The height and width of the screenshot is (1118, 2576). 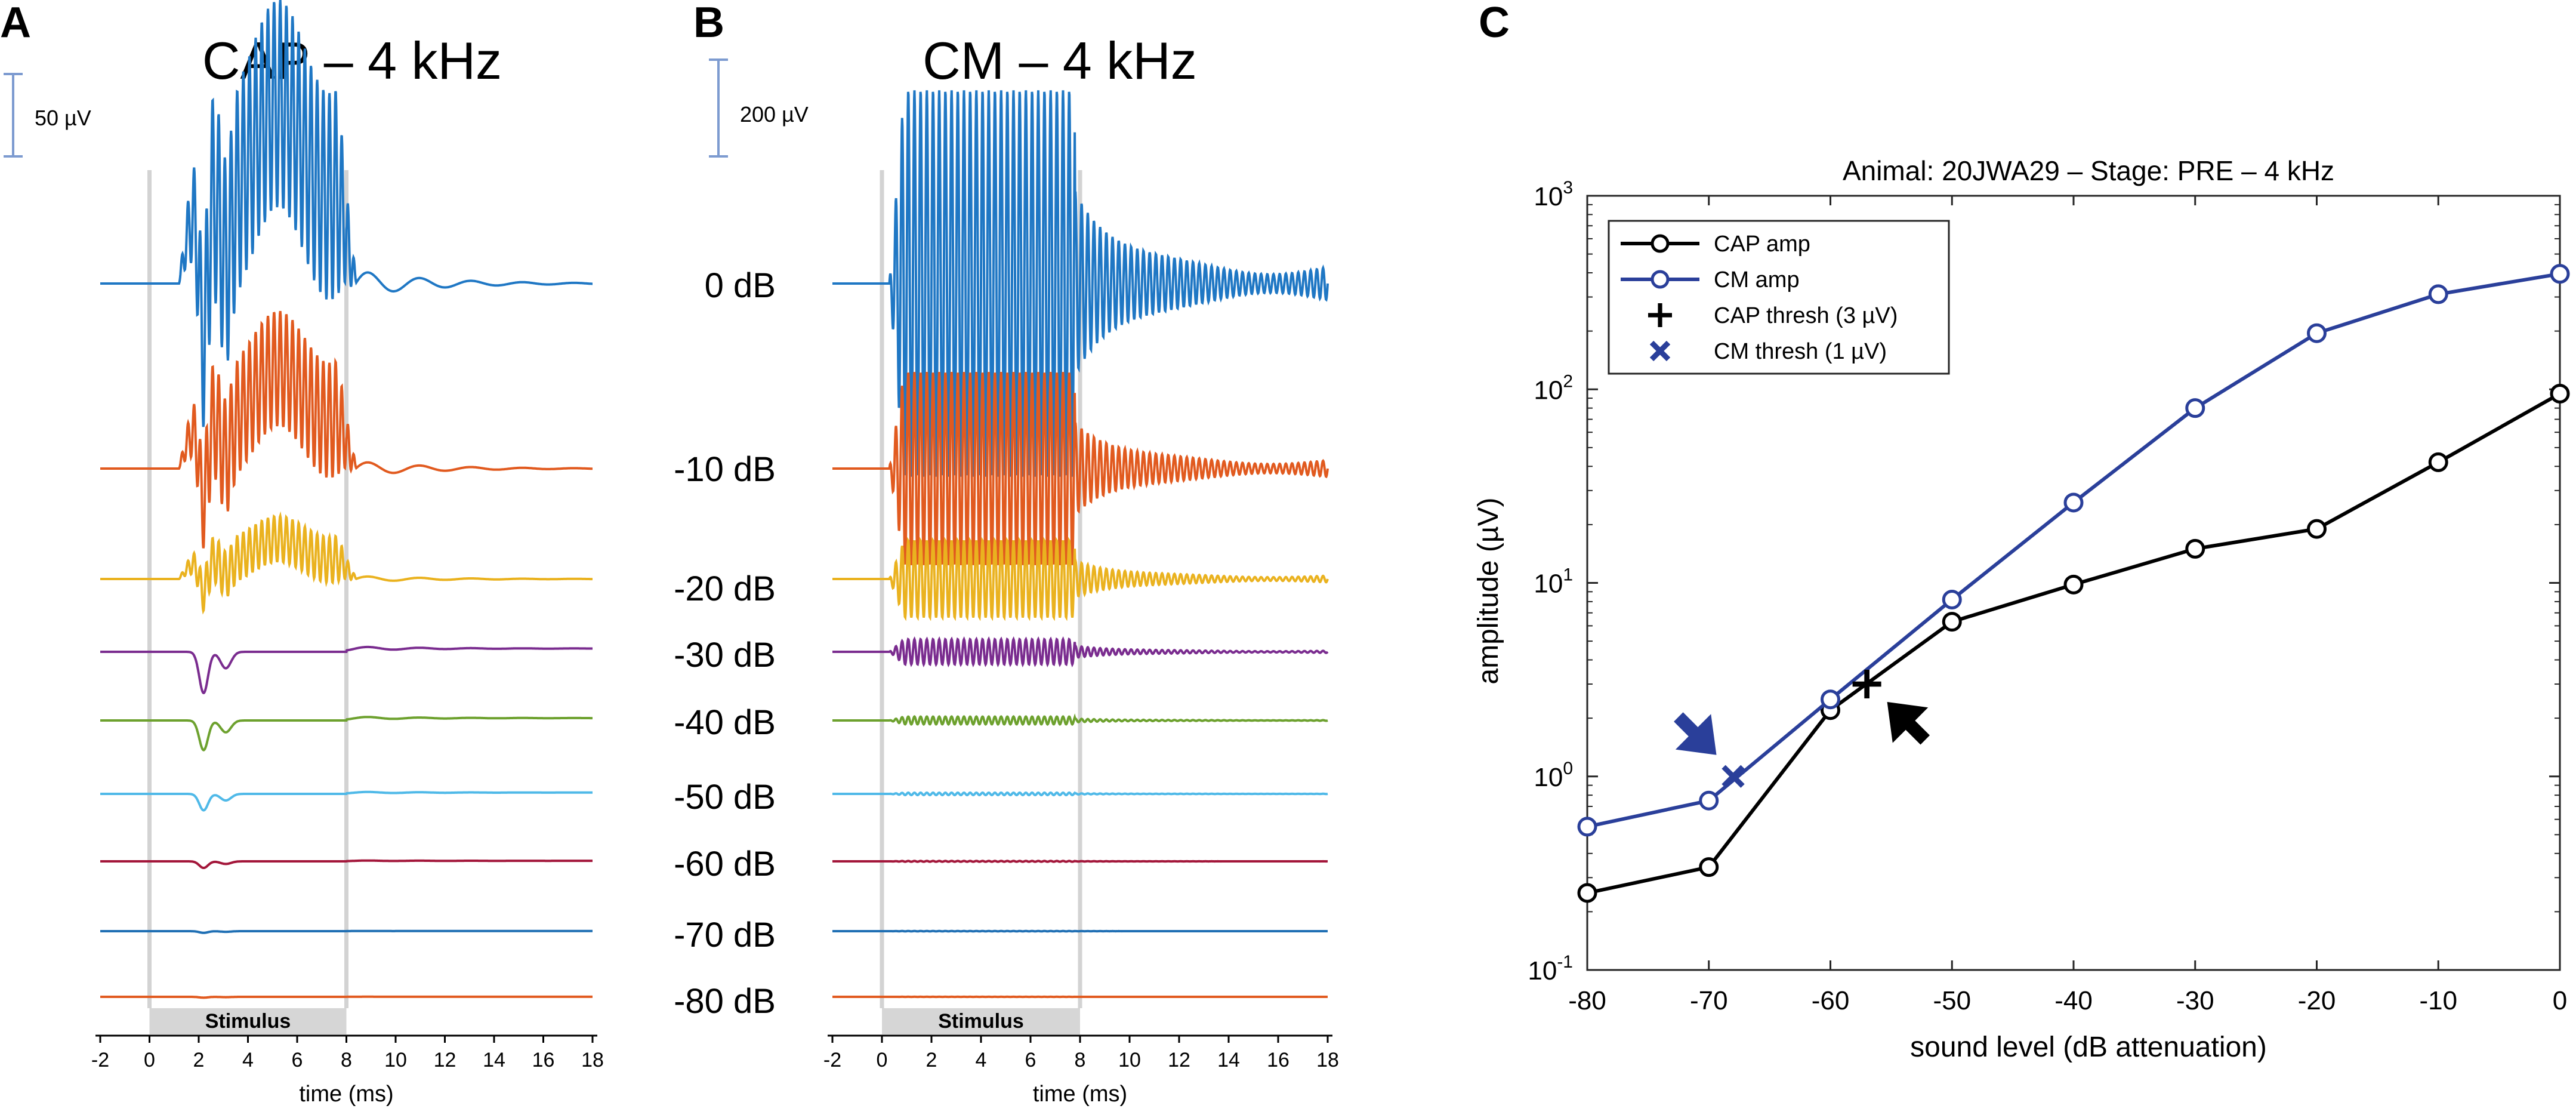 I want to click on level-label: -20 dB, so click(x=725, y=588).